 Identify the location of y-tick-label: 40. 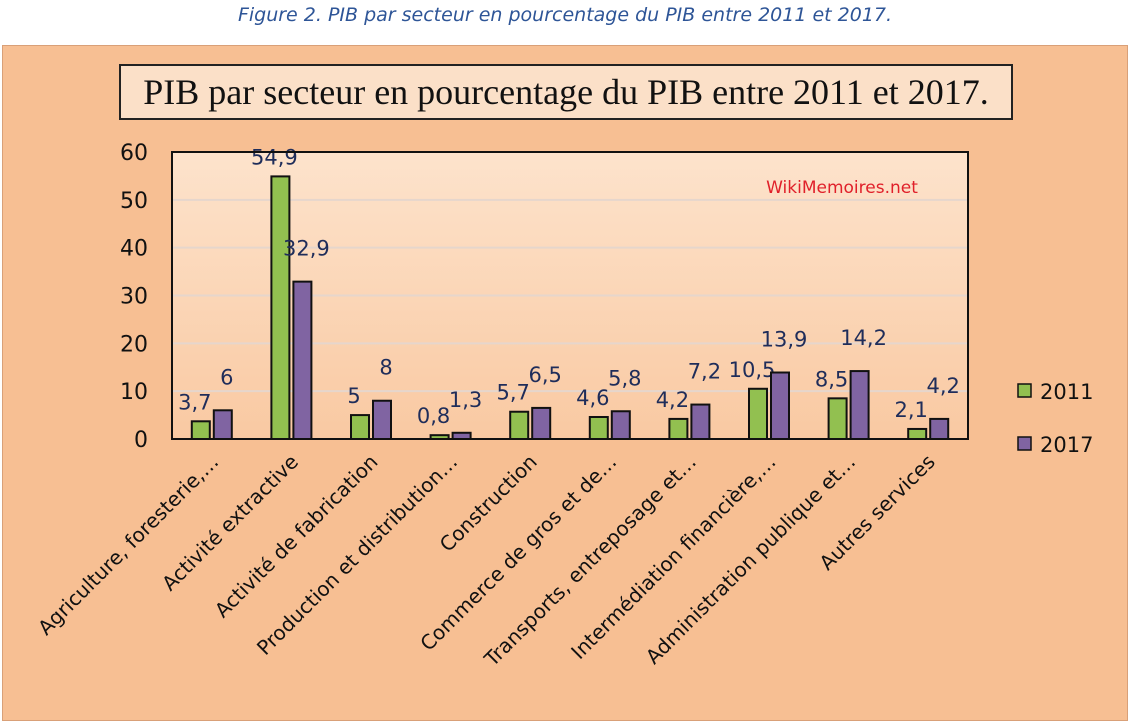
(134, 249).